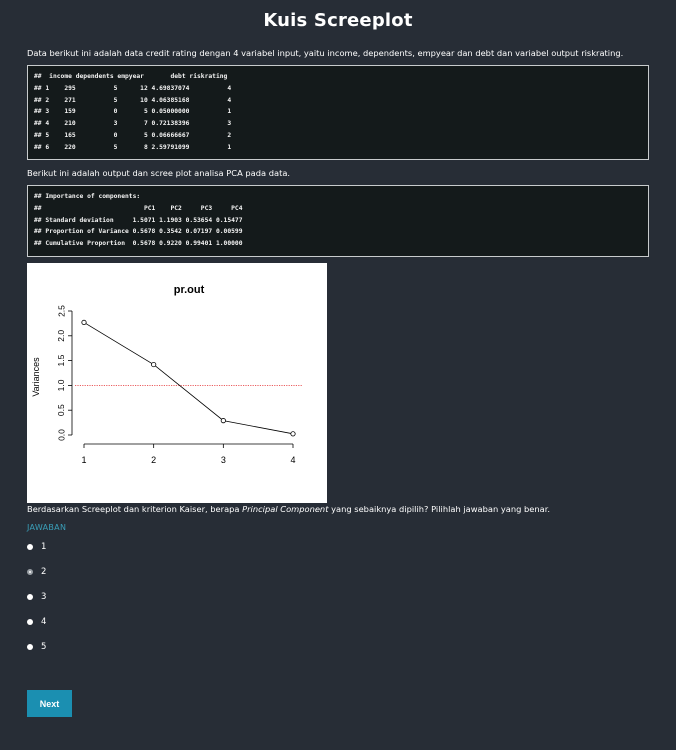  What do you see at coordinates (87, 196) in the screenshot?
I see `code-line: ## Importance of components:` at bounding box center [87, 196].